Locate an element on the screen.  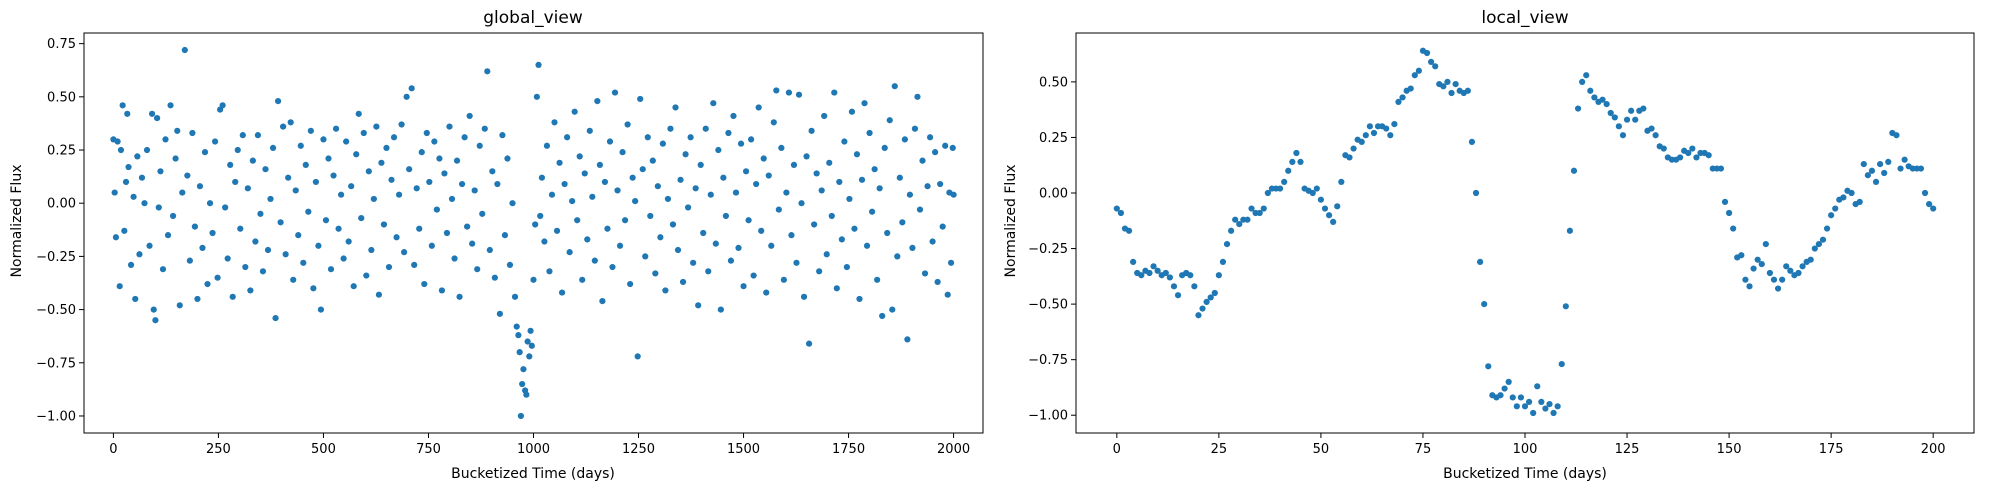
x-tick-label: 1500 is located at coordinates (743, 449).